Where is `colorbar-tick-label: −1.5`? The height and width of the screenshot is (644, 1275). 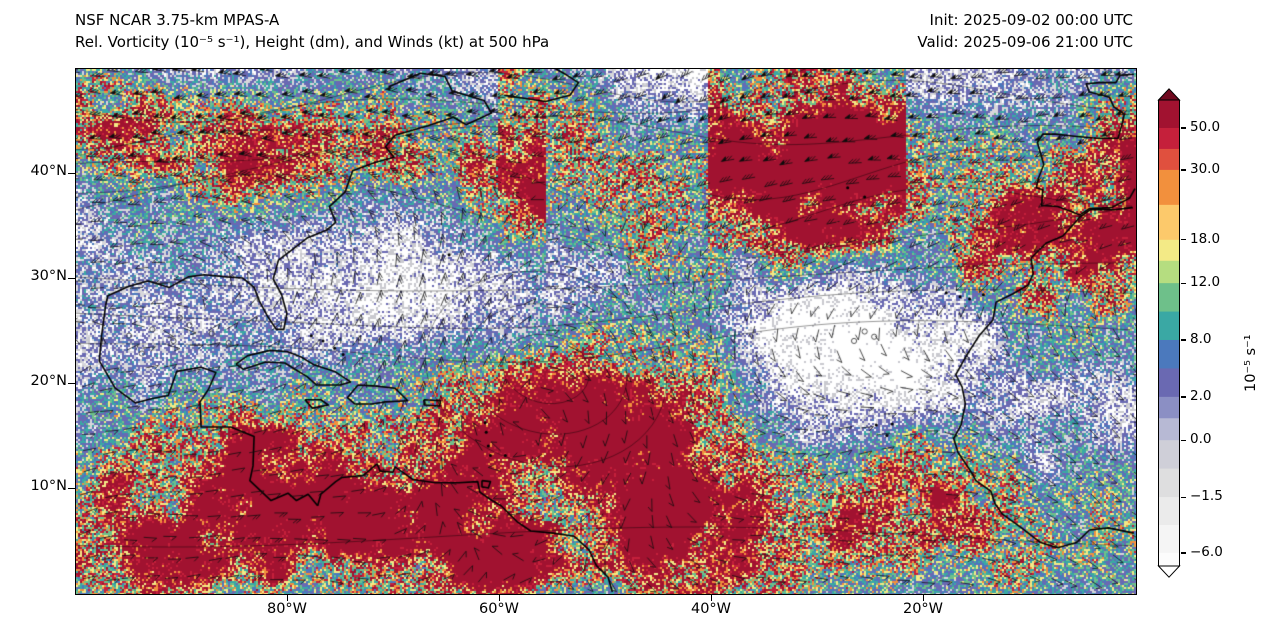
colorbar-tick-label: −1.5 is located at coordinates (1206, 496).